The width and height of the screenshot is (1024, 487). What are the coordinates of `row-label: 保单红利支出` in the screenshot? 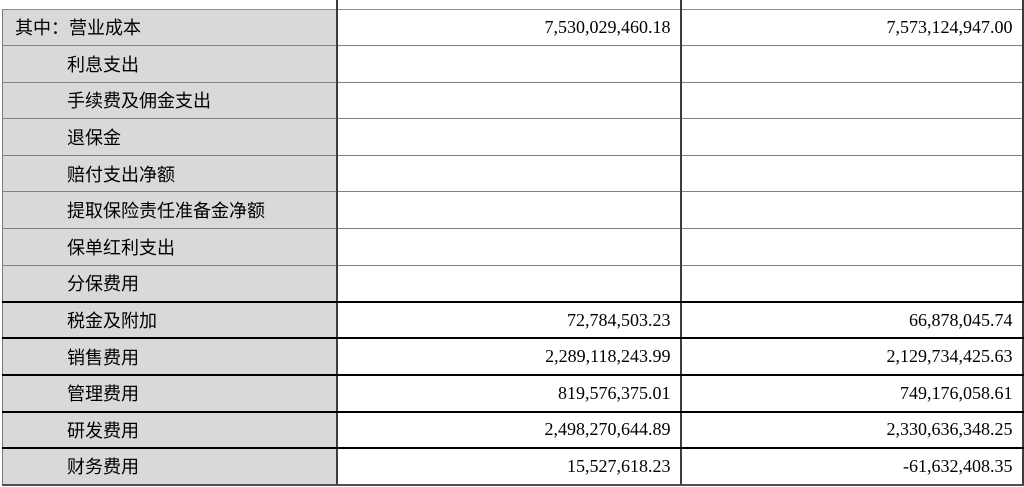 It's located at (170, 247).